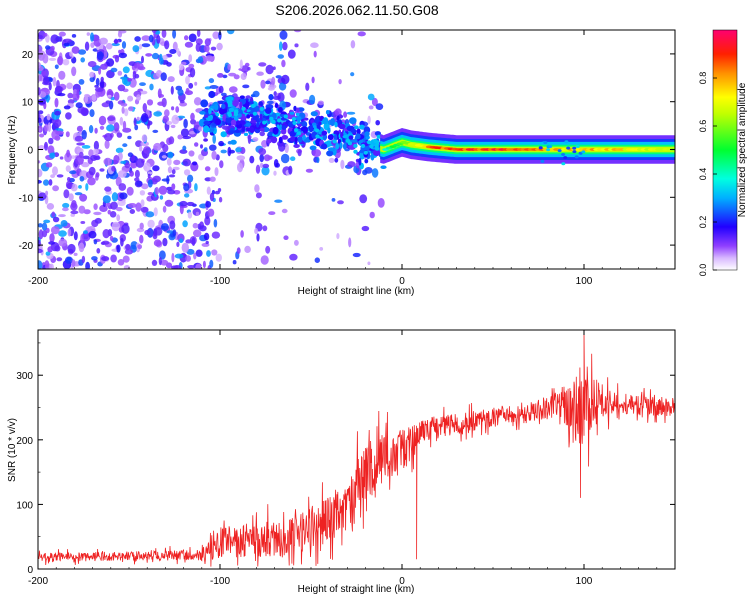  I want to click on y-tick-label: 10, so click(28, 103).